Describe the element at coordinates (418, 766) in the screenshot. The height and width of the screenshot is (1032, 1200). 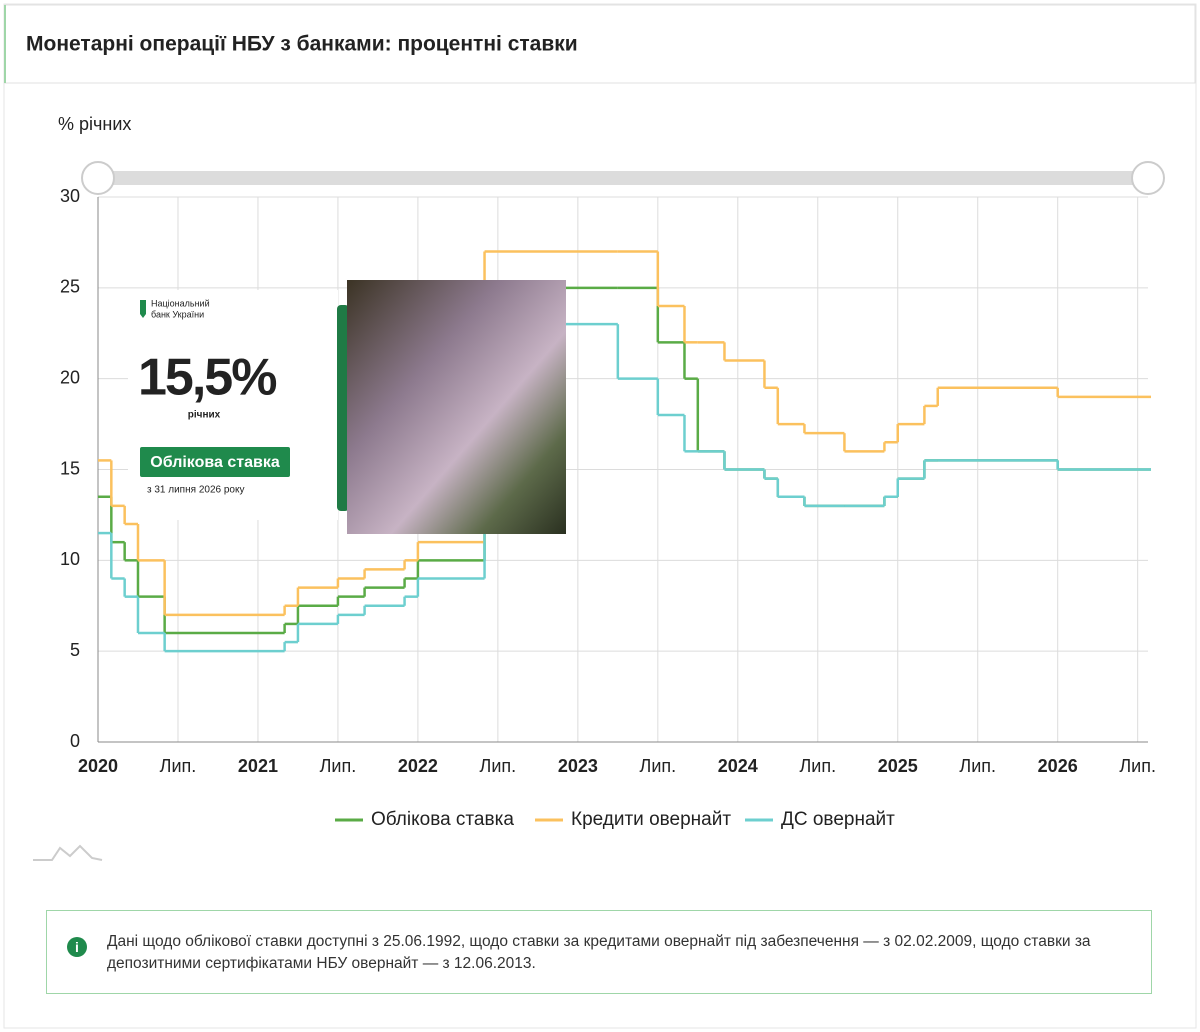
I see `x-tick-label: 2022` at that location.